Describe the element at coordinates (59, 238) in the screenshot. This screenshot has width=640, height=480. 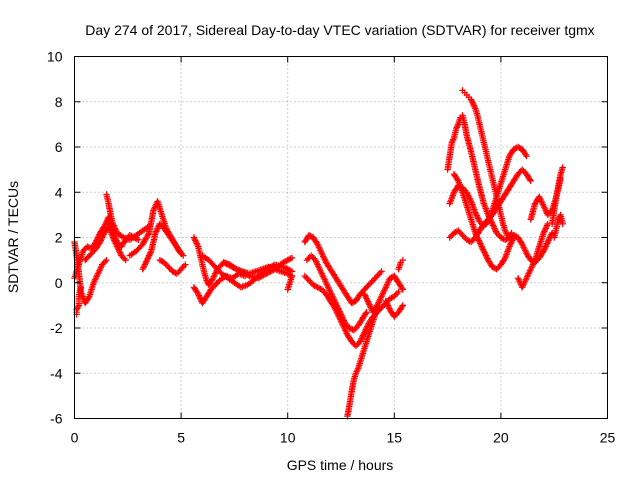
I see `y-tick-label: 2` at that location.